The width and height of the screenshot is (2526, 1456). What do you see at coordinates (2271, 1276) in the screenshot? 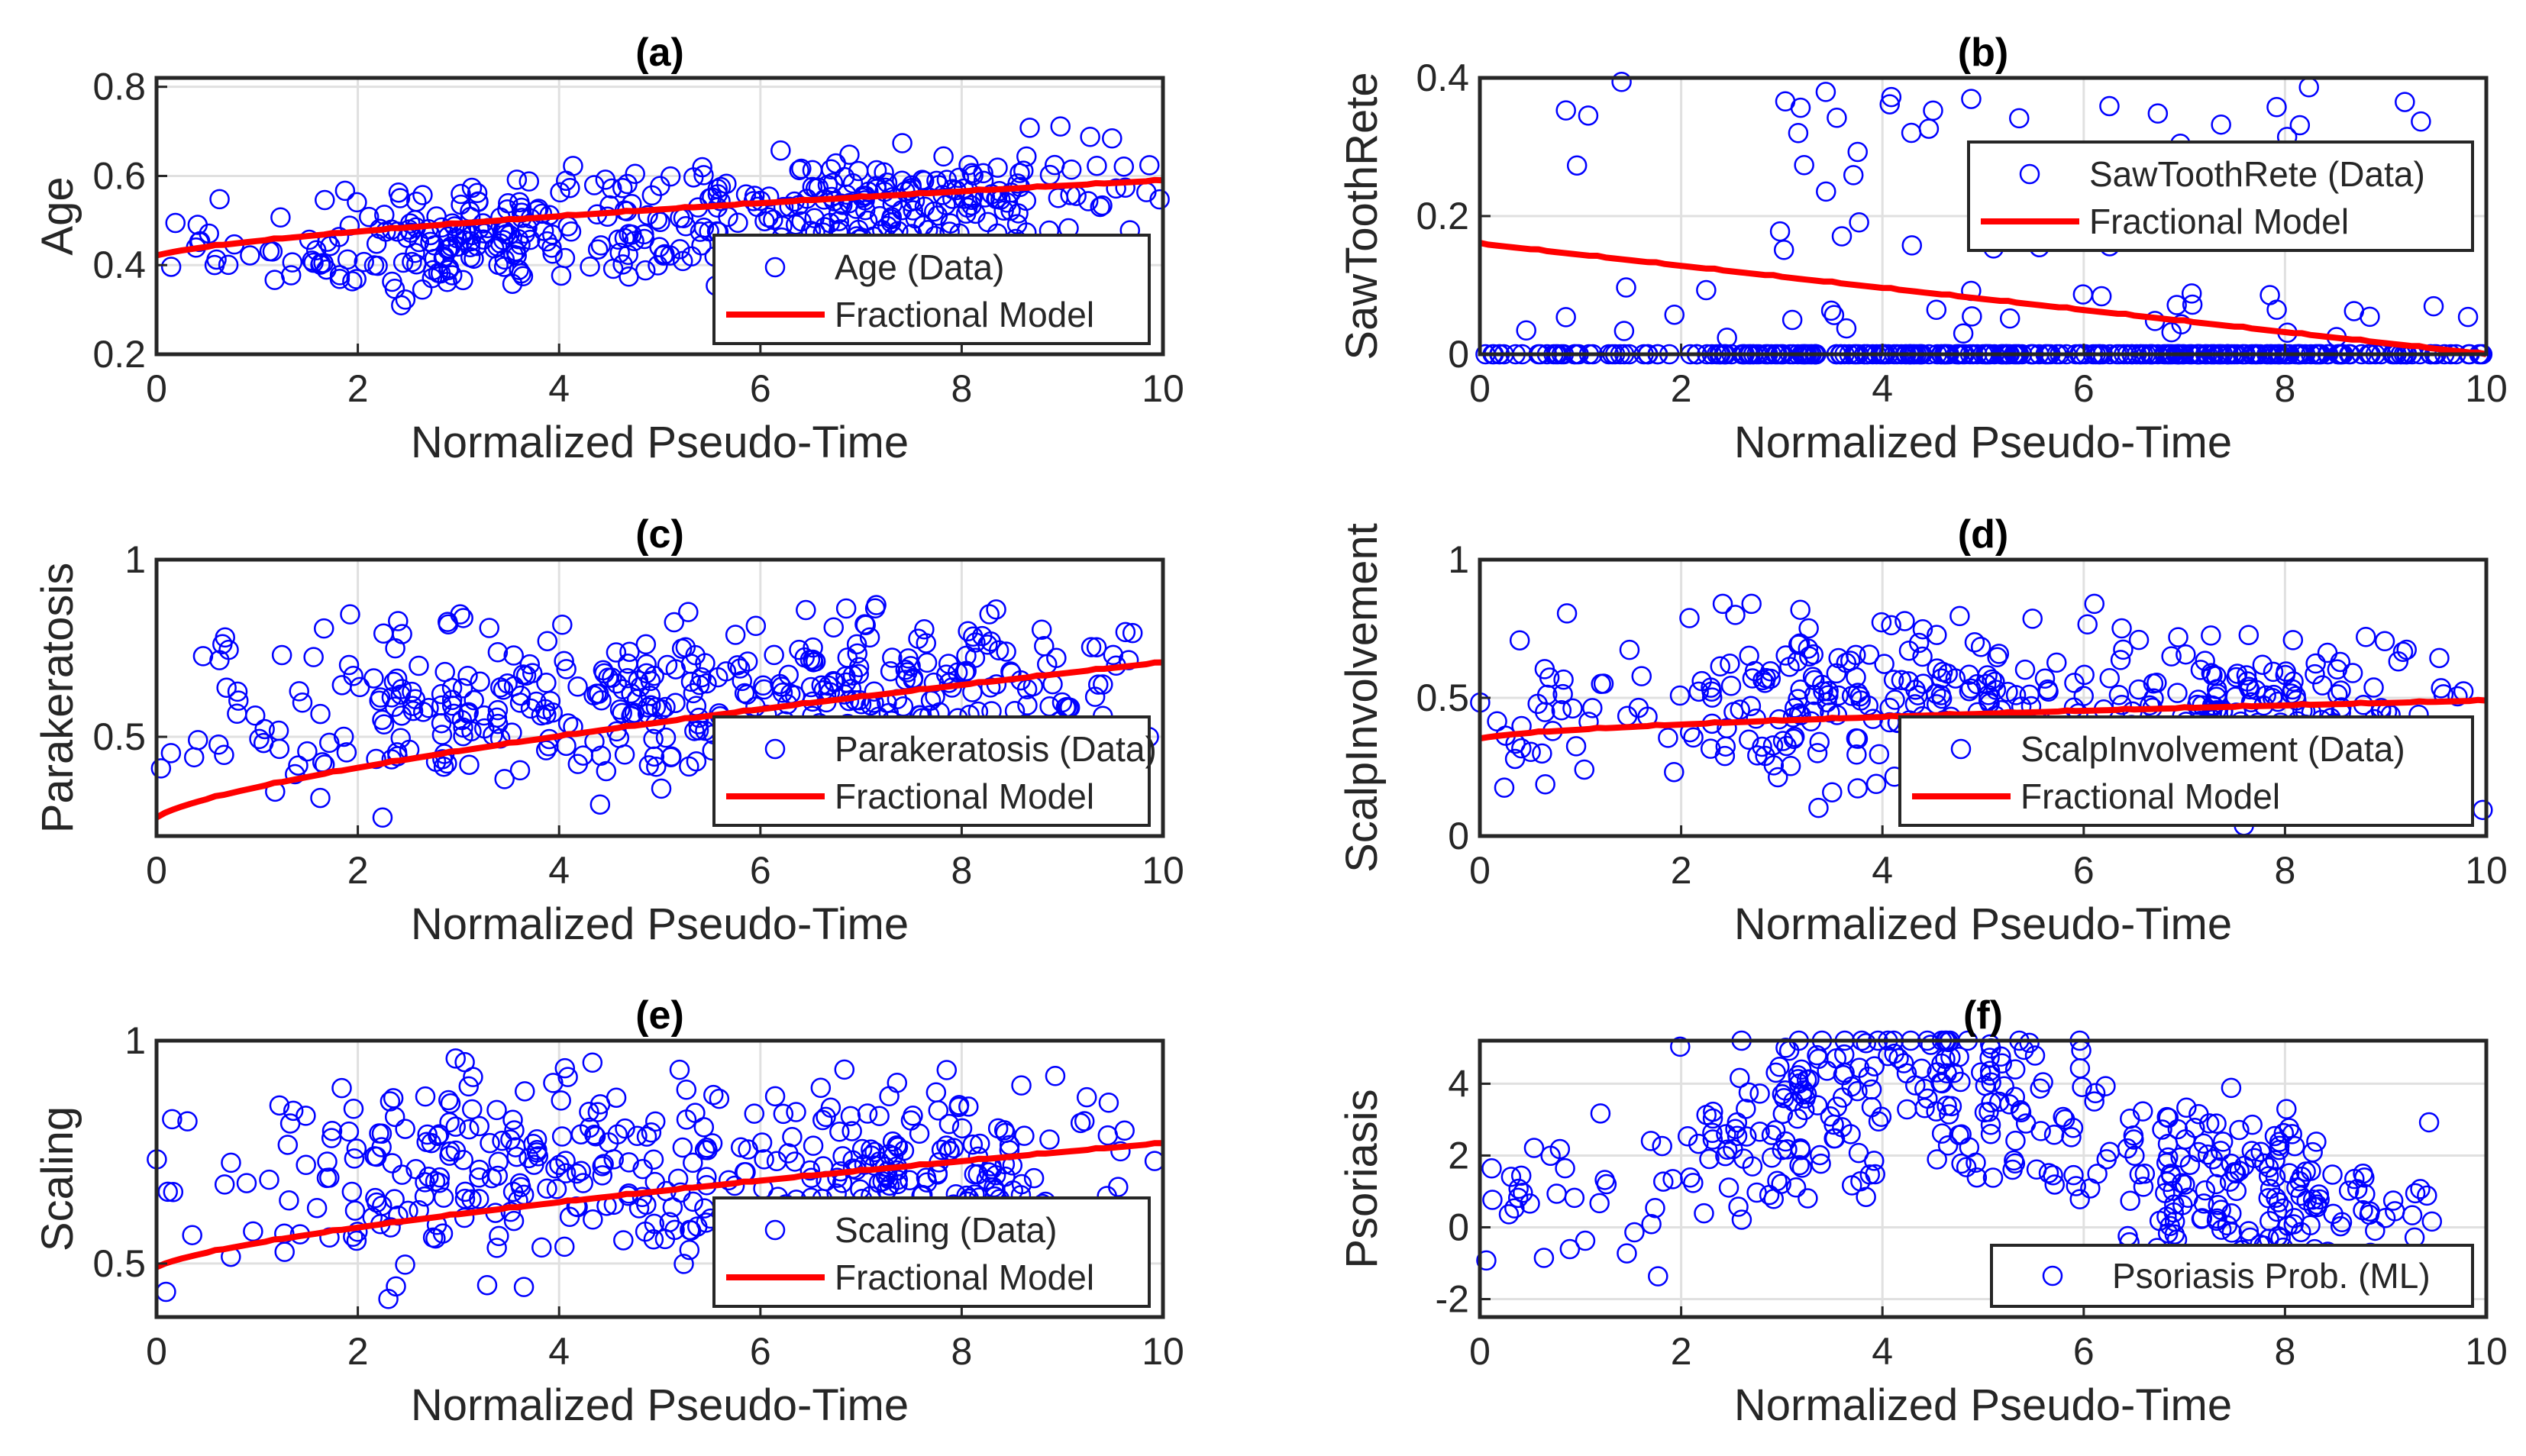
I see `legend-label-data: Psoriasis Prob. (ML)` at bounding box center [2271, 1276].